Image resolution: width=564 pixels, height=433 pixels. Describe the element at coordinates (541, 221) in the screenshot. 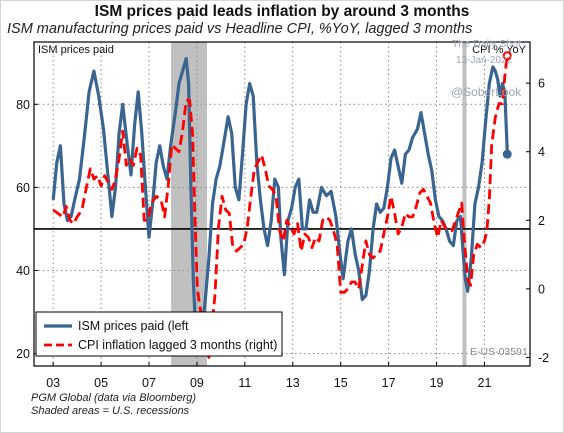

I see `right-axis-tick-label: 2` at that location.